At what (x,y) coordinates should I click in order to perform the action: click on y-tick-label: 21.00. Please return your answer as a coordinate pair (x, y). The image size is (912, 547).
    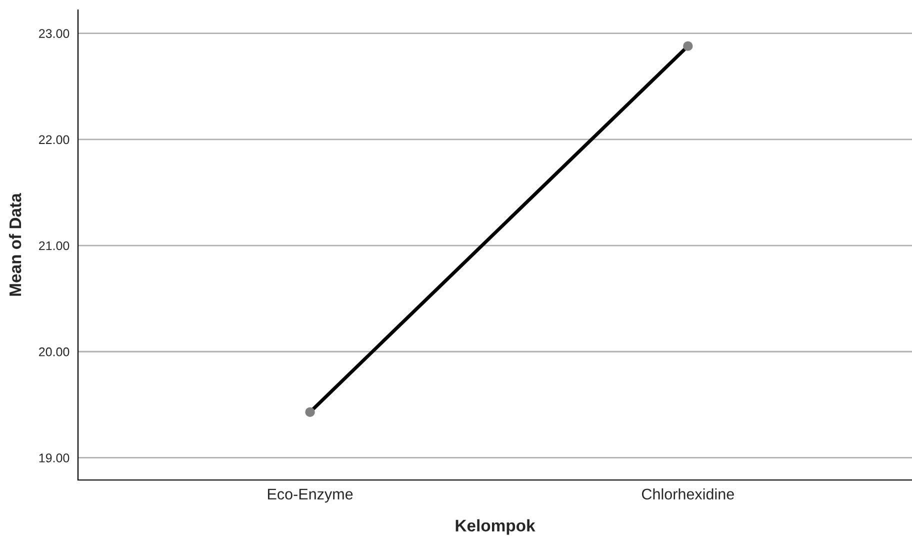
    Looking at the image, I should click on (54, 245).